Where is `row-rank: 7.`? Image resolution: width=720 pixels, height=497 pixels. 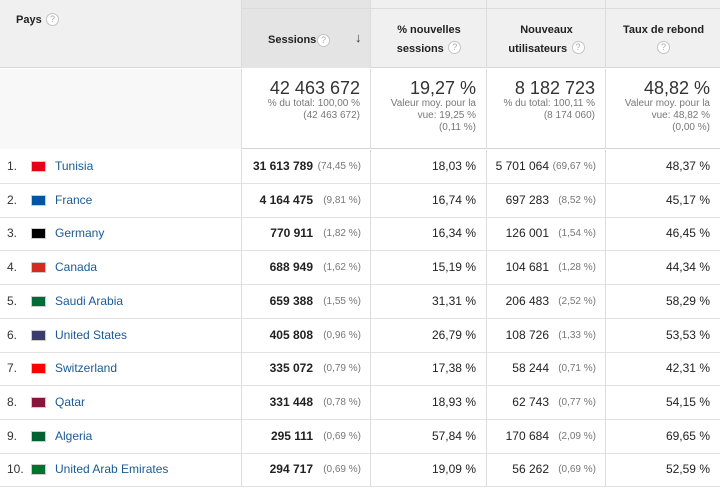 row-rank: 7. is located at coordinates (12, 368).